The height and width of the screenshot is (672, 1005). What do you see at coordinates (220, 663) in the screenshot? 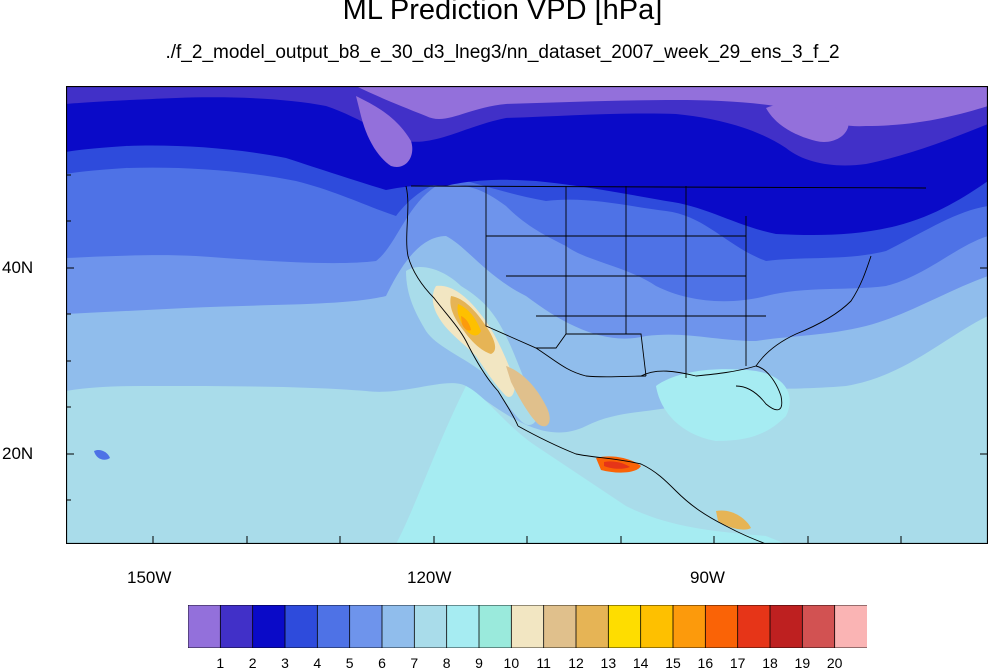
I see `colorbar-label: 1` at bounding box center [220, 663].